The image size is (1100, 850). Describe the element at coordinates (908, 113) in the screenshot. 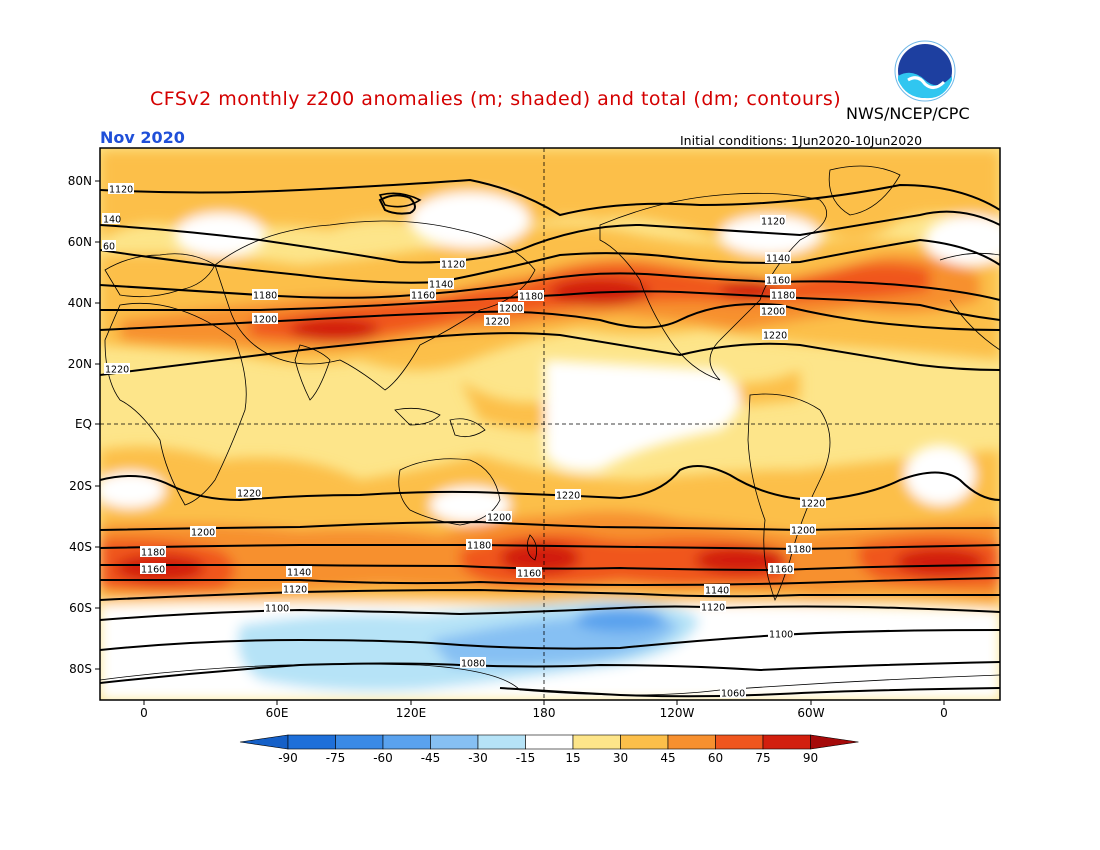

I see `organization-label: NWS/NCEP/CPC` at that location.